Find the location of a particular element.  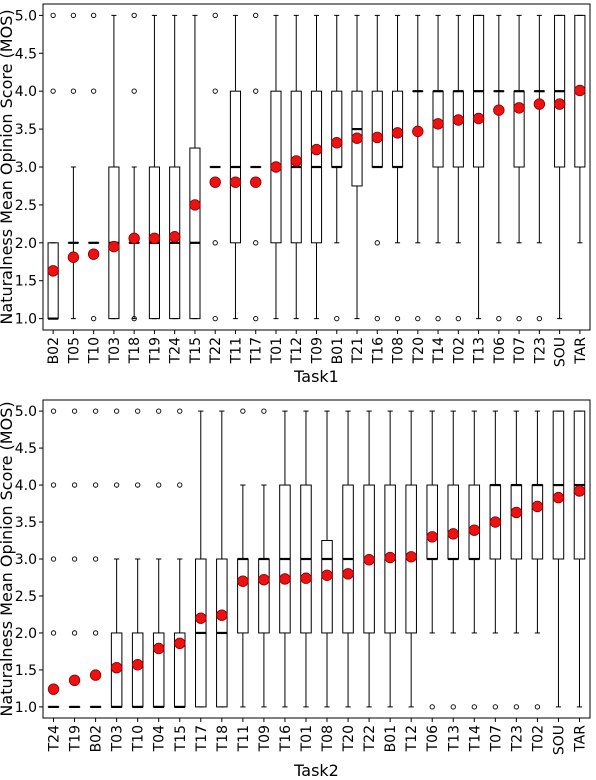

y-tick-label: 2.5 is located at coordinates (26, 597).